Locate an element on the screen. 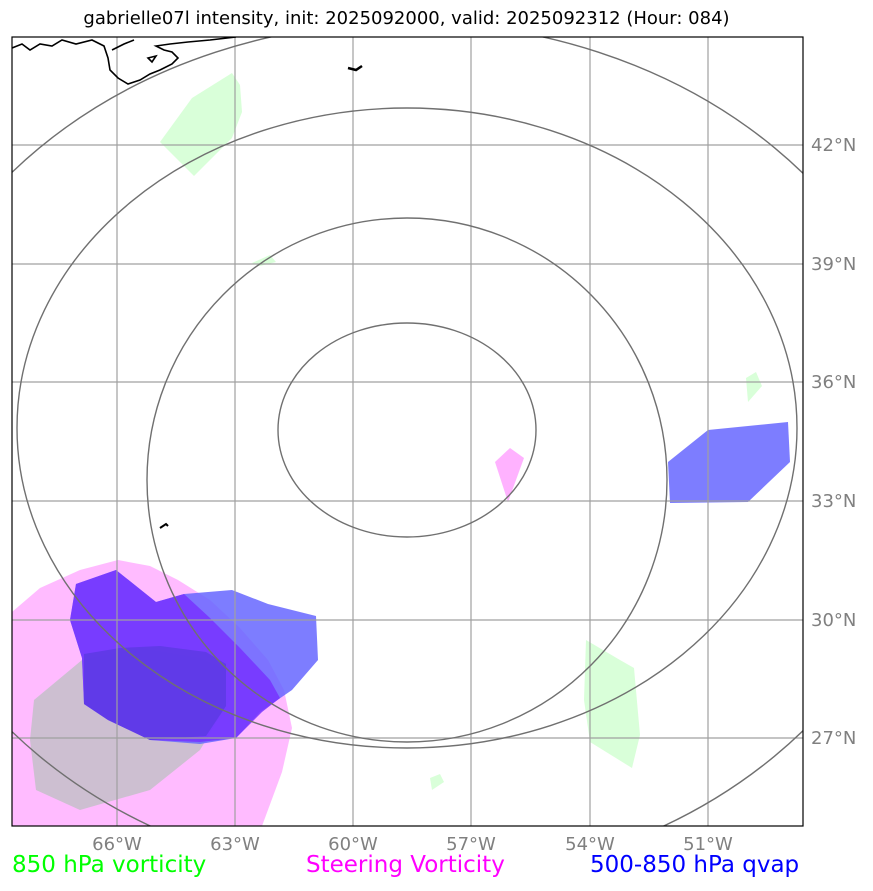 This screenshot has width=873, height=891. coastline-sable-island is located at coordinates (355, 68).